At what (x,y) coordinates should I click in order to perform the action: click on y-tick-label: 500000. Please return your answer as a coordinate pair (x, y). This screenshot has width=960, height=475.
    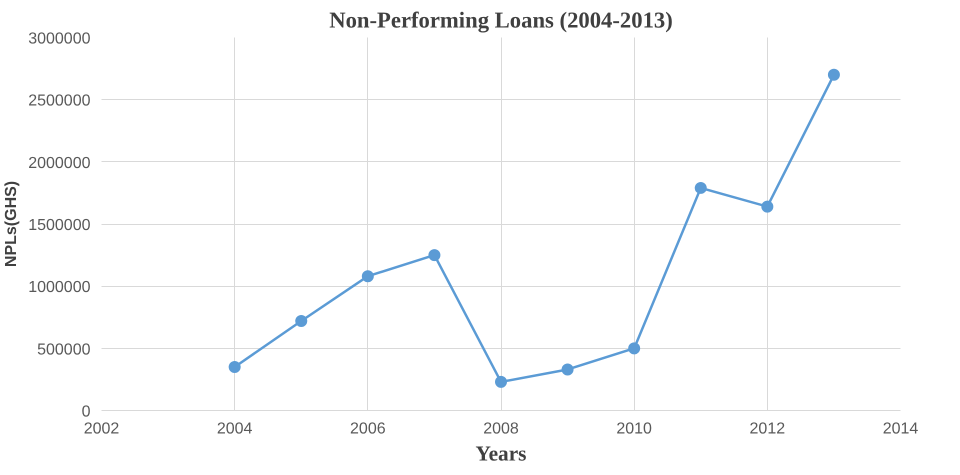
    Looking at the image, I should click on (64, 349).